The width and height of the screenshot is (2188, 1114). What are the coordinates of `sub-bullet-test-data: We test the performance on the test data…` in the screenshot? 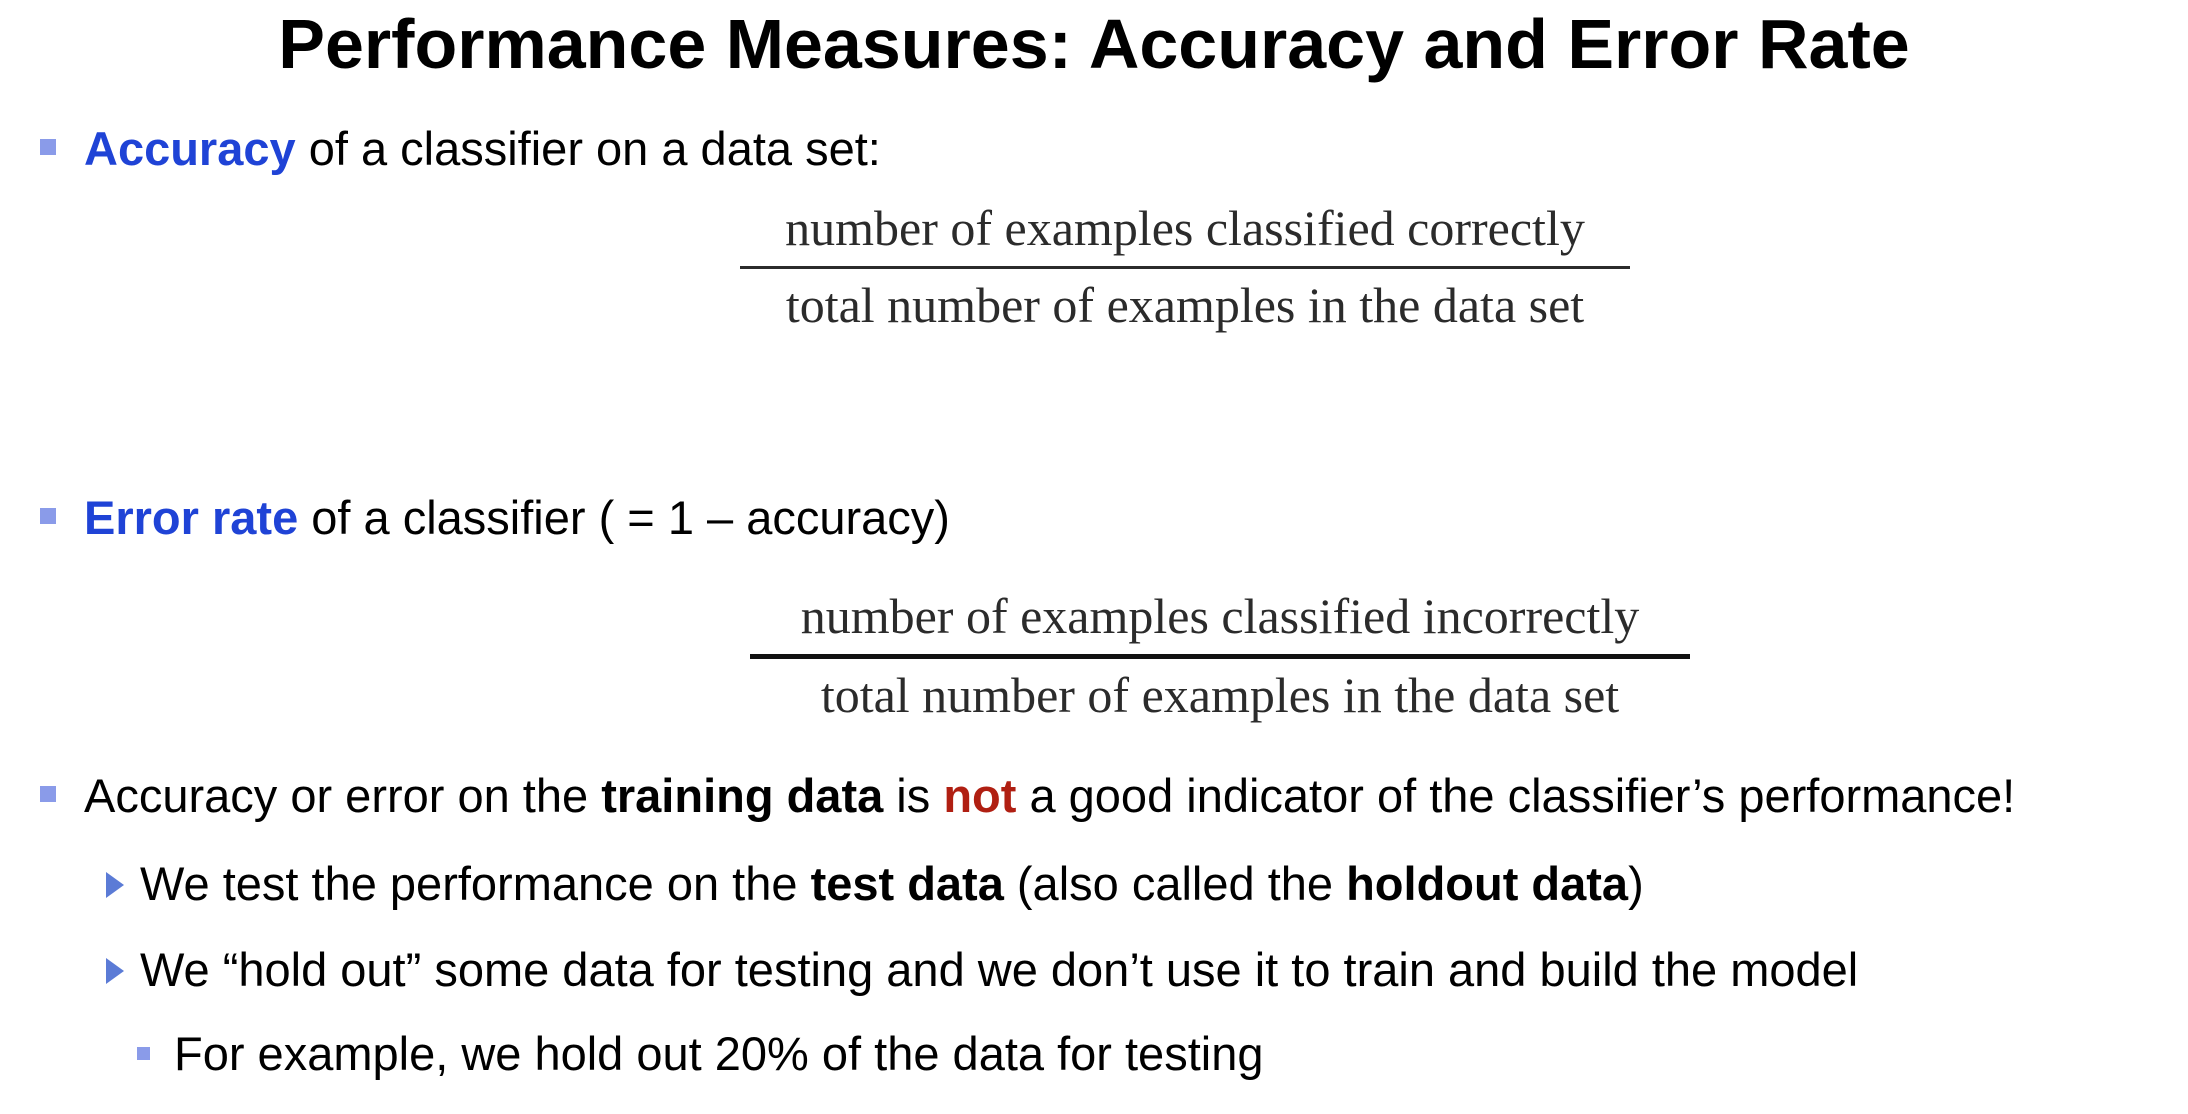 It's located at (892, 884).